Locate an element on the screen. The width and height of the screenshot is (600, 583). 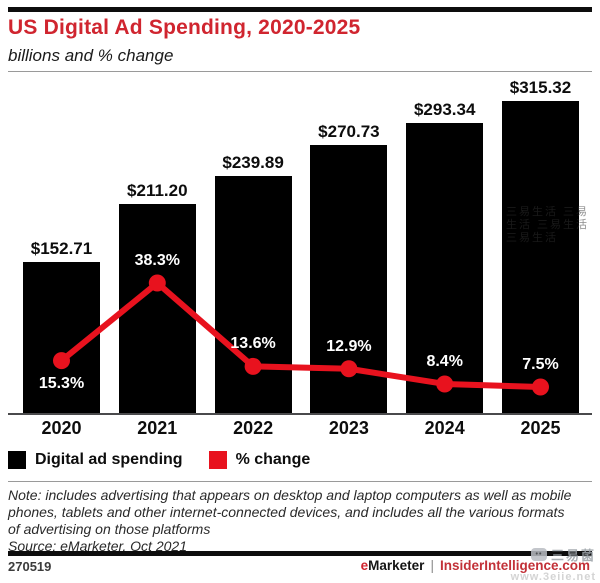
bar-2021 is located at coordinates (157, 308).